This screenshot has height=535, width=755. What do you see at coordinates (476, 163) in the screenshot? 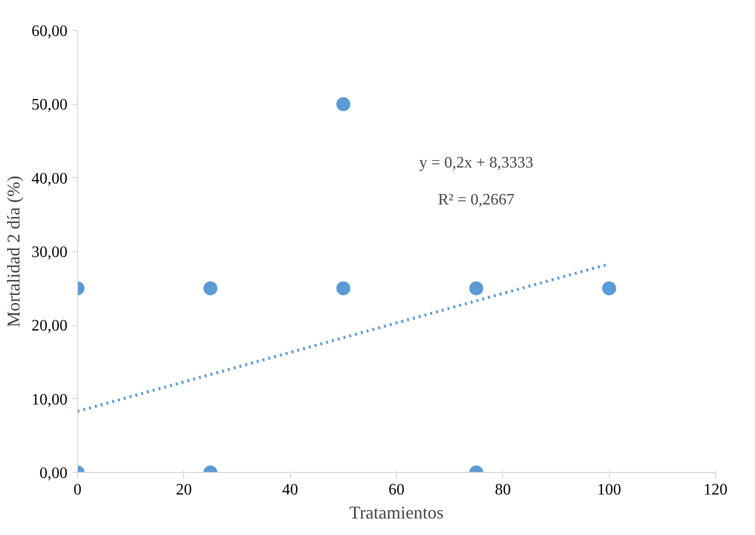
I see `annotation: y = 0,2x + 8,3333` at bounding box center [476, 163].